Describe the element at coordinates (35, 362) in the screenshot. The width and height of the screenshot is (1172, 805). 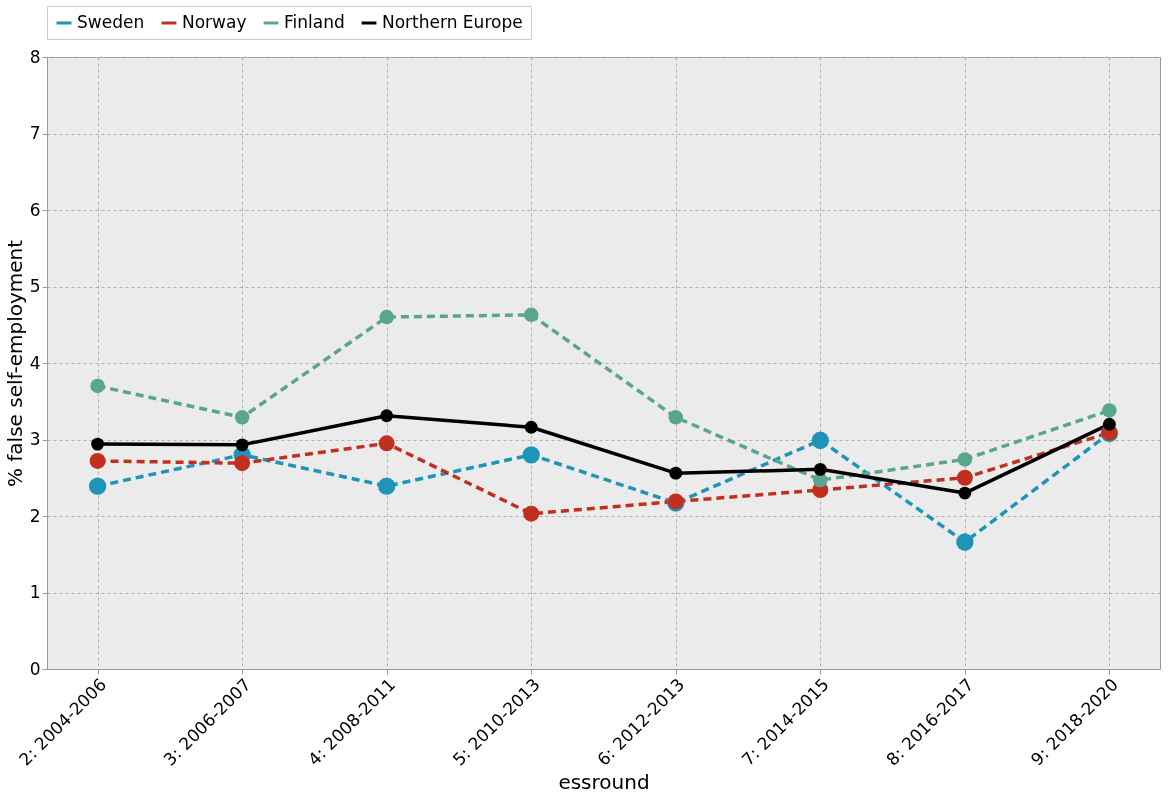
I see `y-tick-label: 4` at that location.